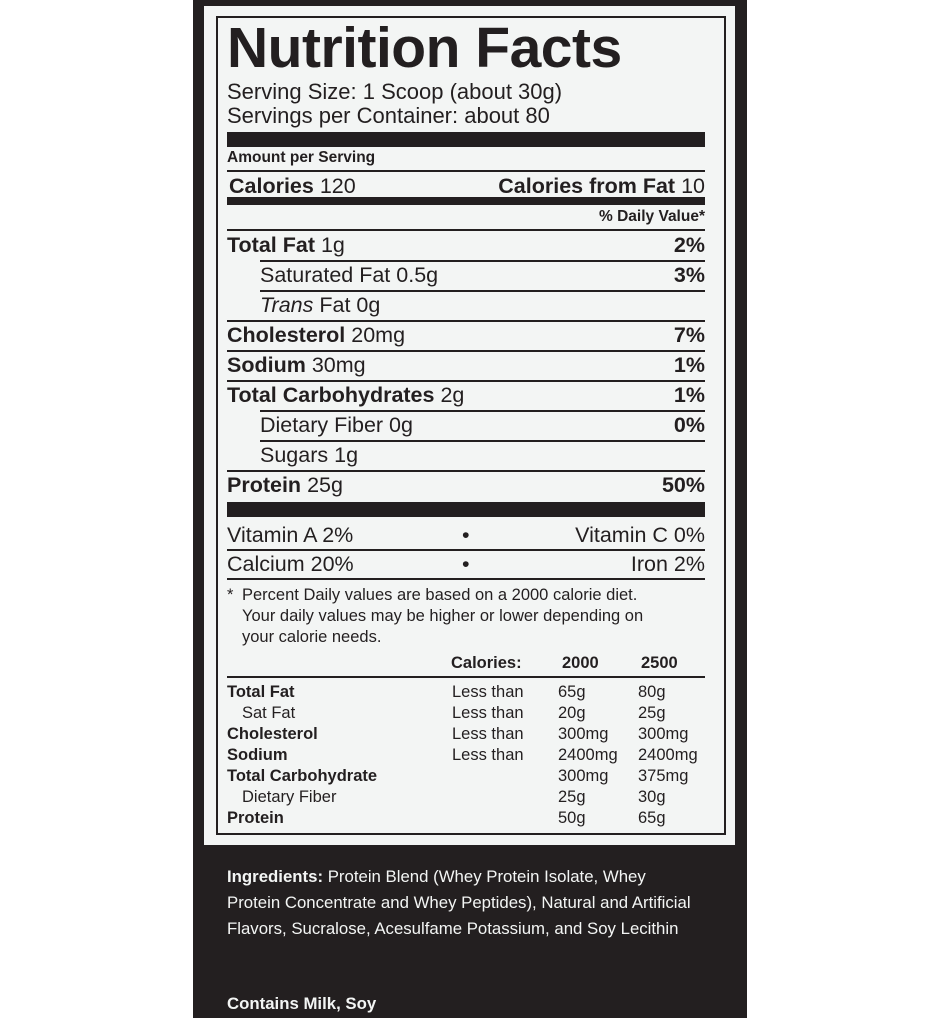 The width and height of the screenshot is (940, 1018). Describe the element at coordinates (290, 535) in the screenshot. I see `vitamin-a: Vitamin A 2%` at that location.